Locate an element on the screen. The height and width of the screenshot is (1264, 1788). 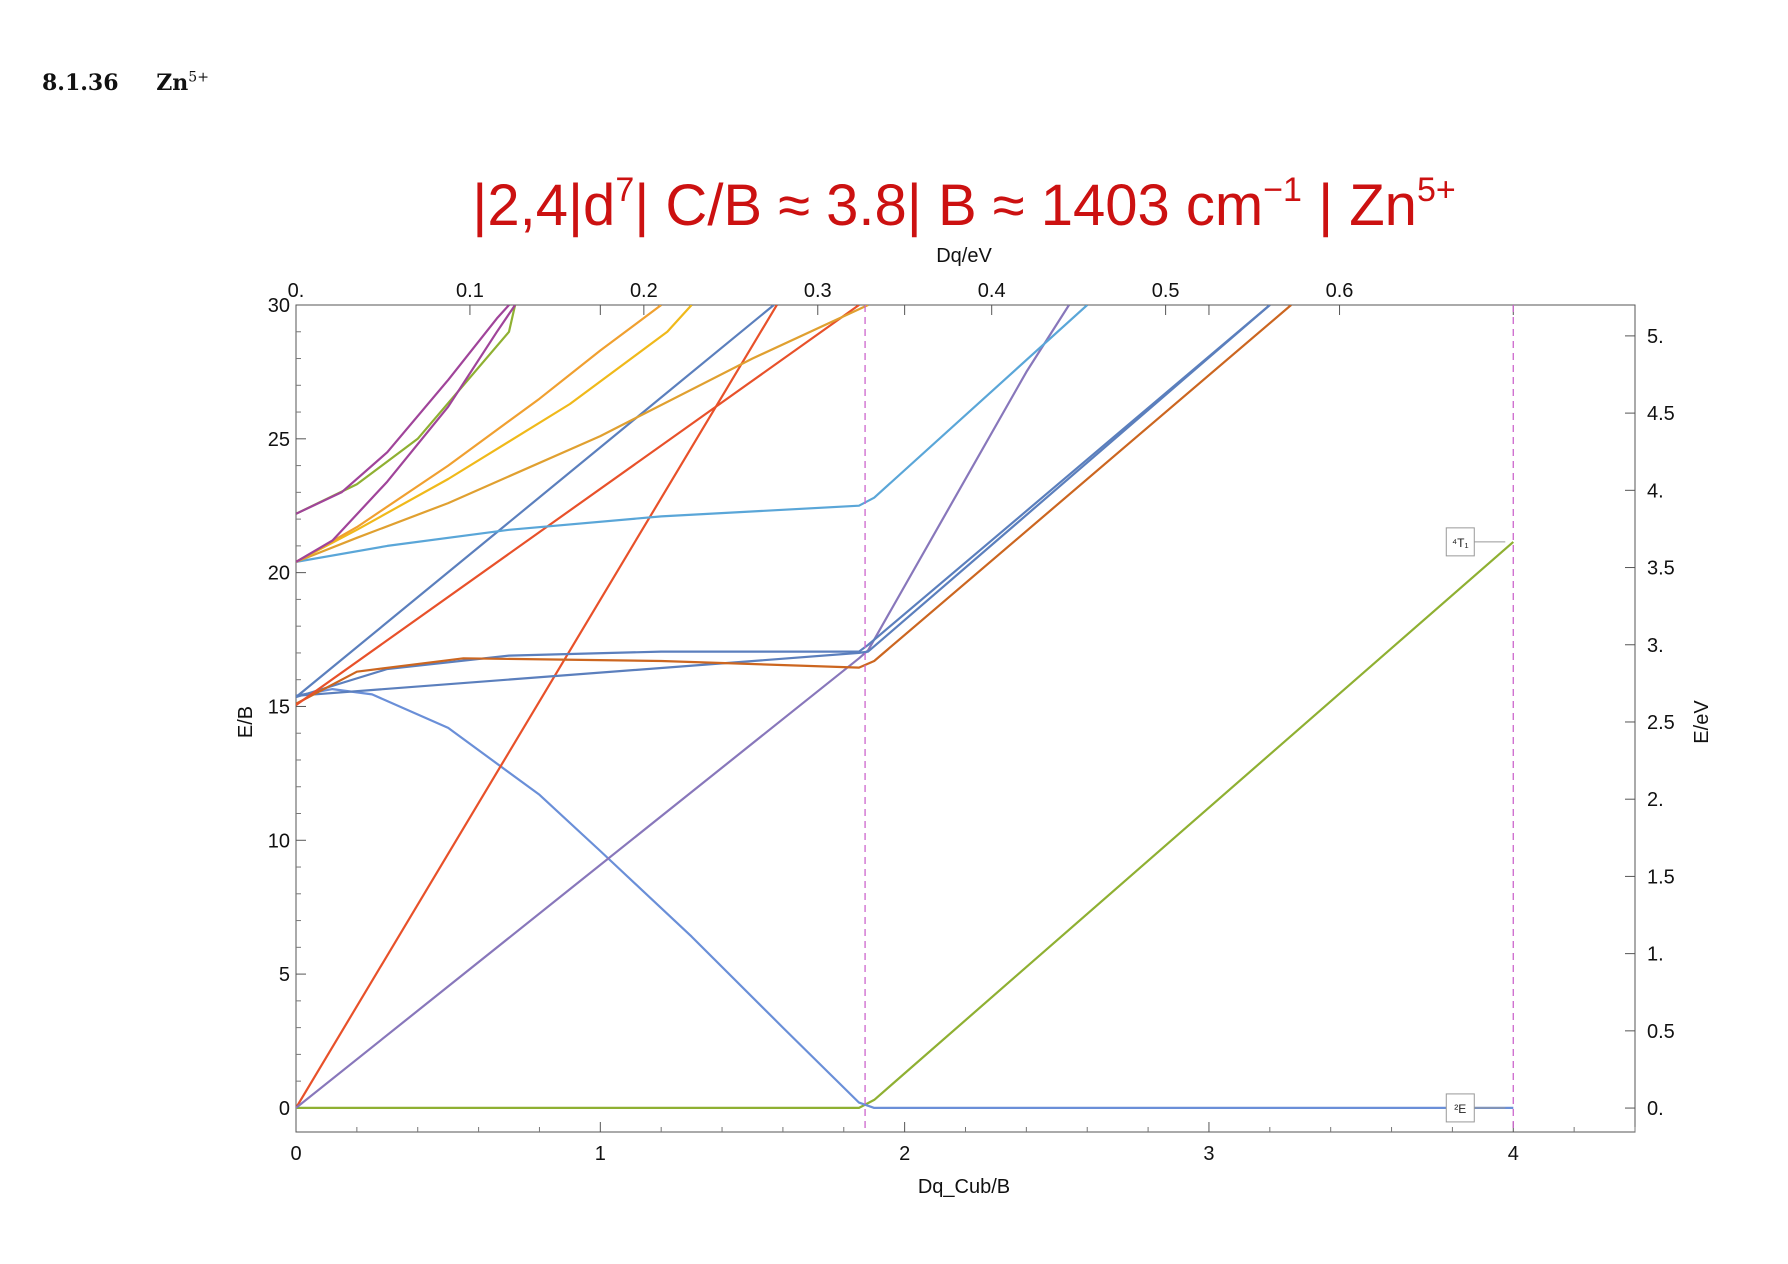
term-label-text: ²E is located at coordinates (1460, 1109).